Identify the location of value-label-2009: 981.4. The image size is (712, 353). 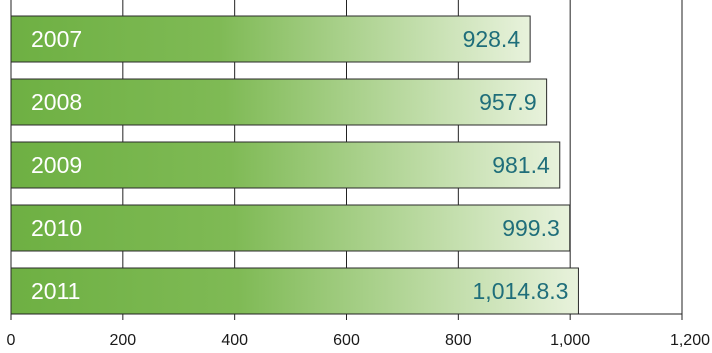
(521, 165).